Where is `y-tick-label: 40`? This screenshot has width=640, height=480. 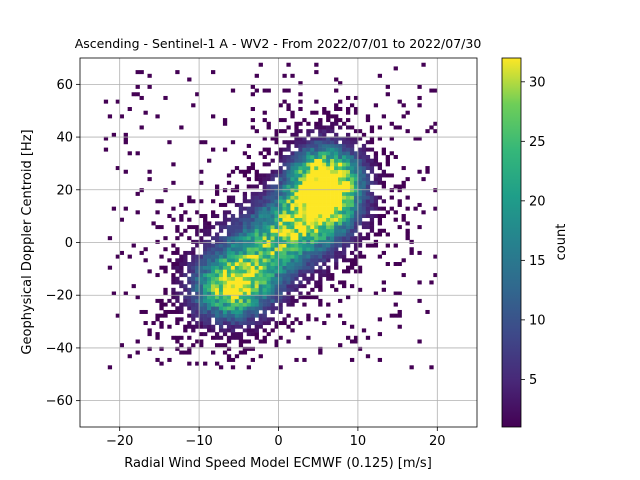
y-tick-label: 40 is located at coordinates (64, 138).